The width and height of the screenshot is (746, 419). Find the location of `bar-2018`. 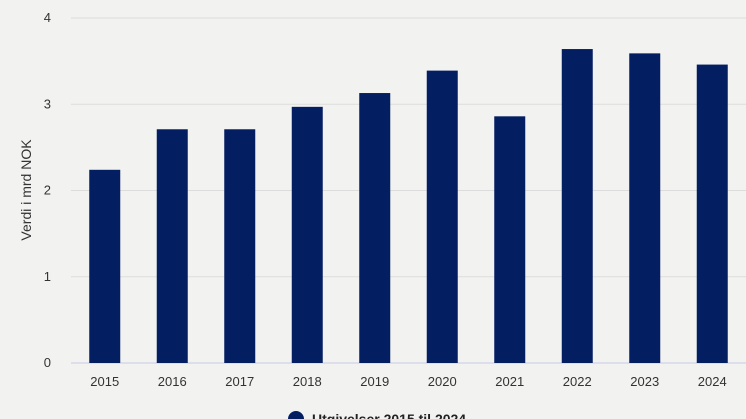

bar-2018 is located at coordinates (307, 235).